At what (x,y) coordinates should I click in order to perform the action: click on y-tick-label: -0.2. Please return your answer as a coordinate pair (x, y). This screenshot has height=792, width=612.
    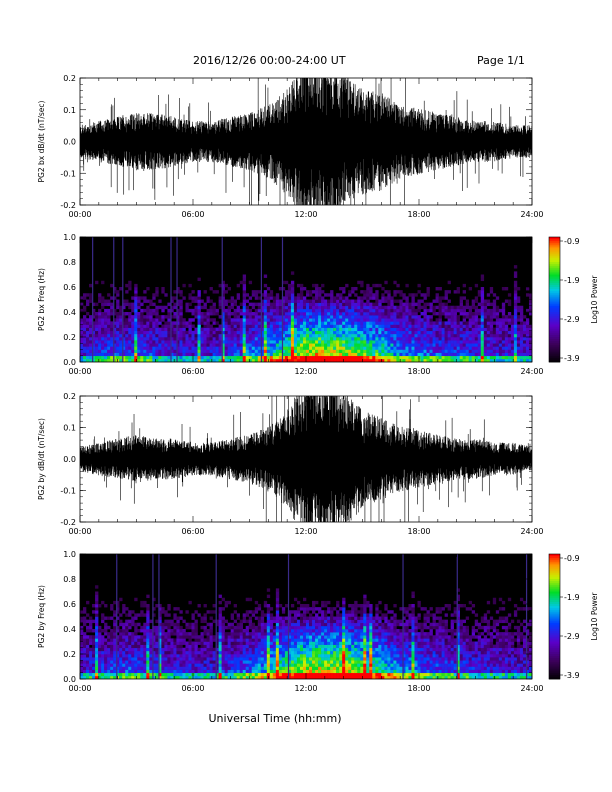
    Looking at the image, I should click on (68, 205).